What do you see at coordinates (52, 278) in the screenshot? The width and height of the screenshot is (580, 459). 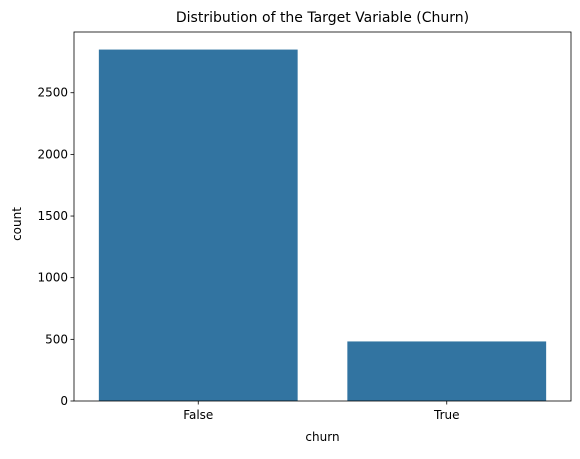 I see `y-tick-label-2: 1000` at bounding box center [52, 278].